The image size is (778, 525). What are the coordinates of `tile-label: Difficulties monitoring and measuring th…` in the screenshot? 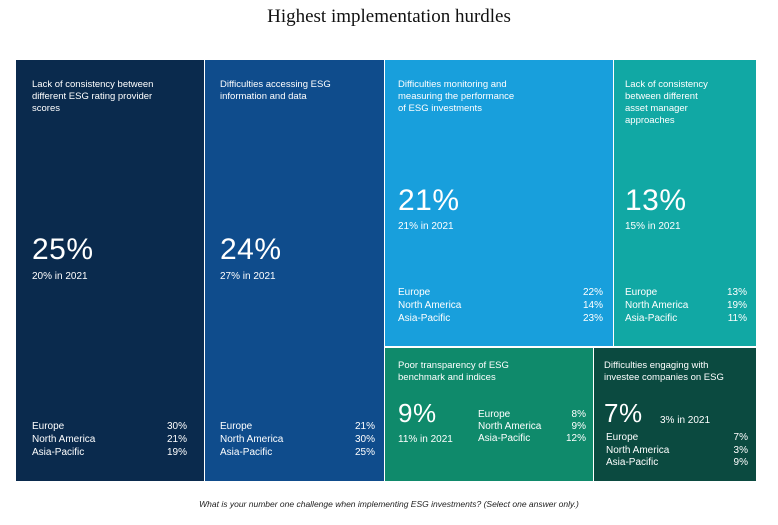 It's located at (456, 96).